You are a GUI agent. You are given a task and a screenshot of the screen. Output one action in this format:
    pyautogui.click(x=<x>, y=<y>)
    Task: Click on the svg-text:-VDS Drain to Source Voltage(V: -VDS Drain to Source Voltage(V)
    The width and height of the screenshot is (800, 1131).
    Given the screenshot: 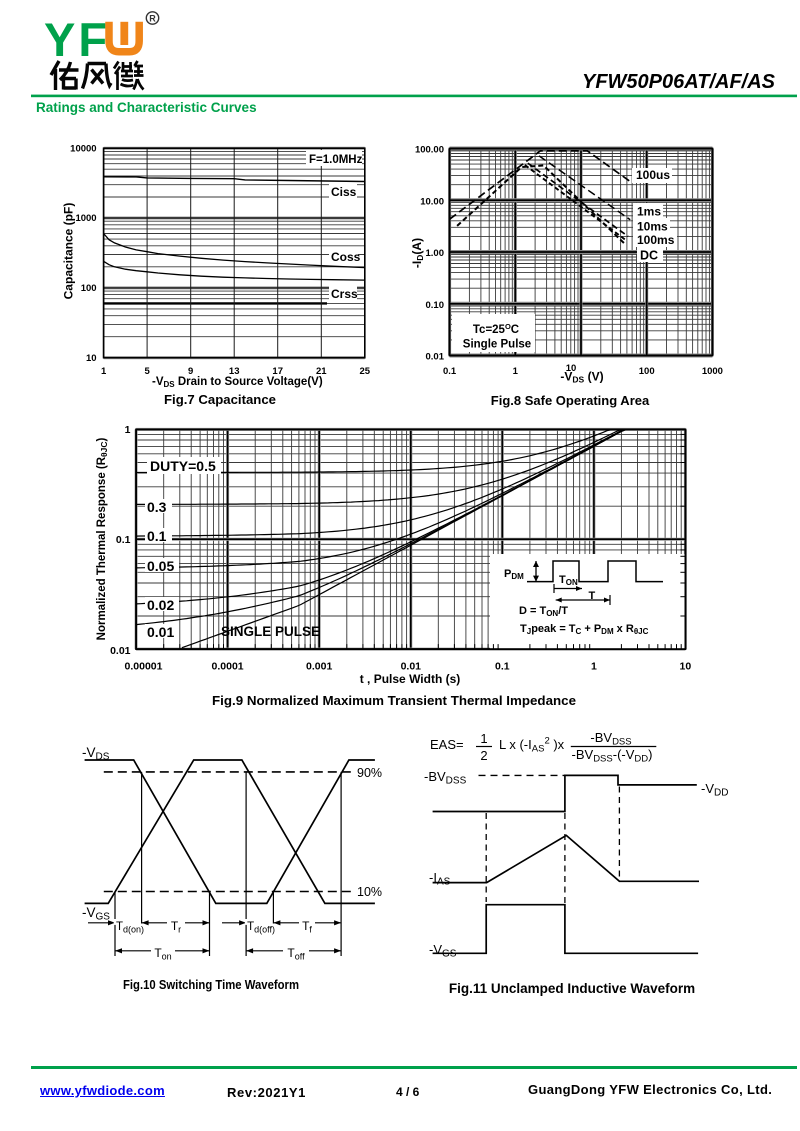 What is the action you would take?
    pyautogui.click(x=237, y=382)
    